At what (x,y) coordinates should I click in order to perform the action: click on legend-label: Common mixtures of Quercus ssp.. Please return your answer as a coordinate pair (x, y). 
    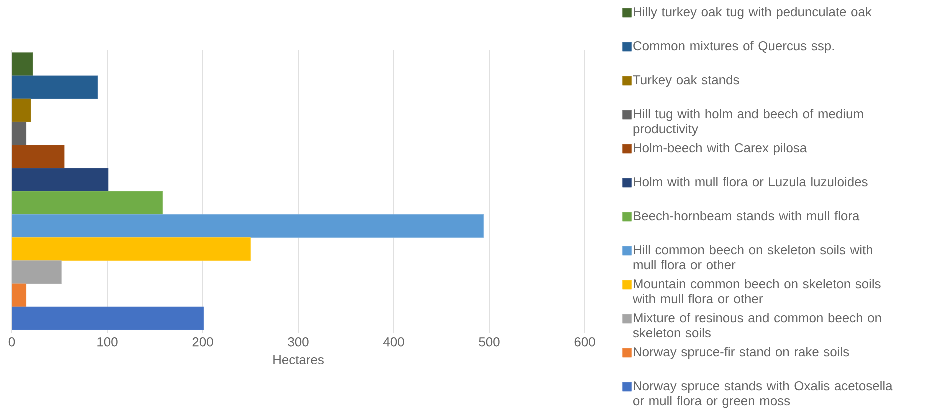
    Looking at the image, I should click on (734, 47).